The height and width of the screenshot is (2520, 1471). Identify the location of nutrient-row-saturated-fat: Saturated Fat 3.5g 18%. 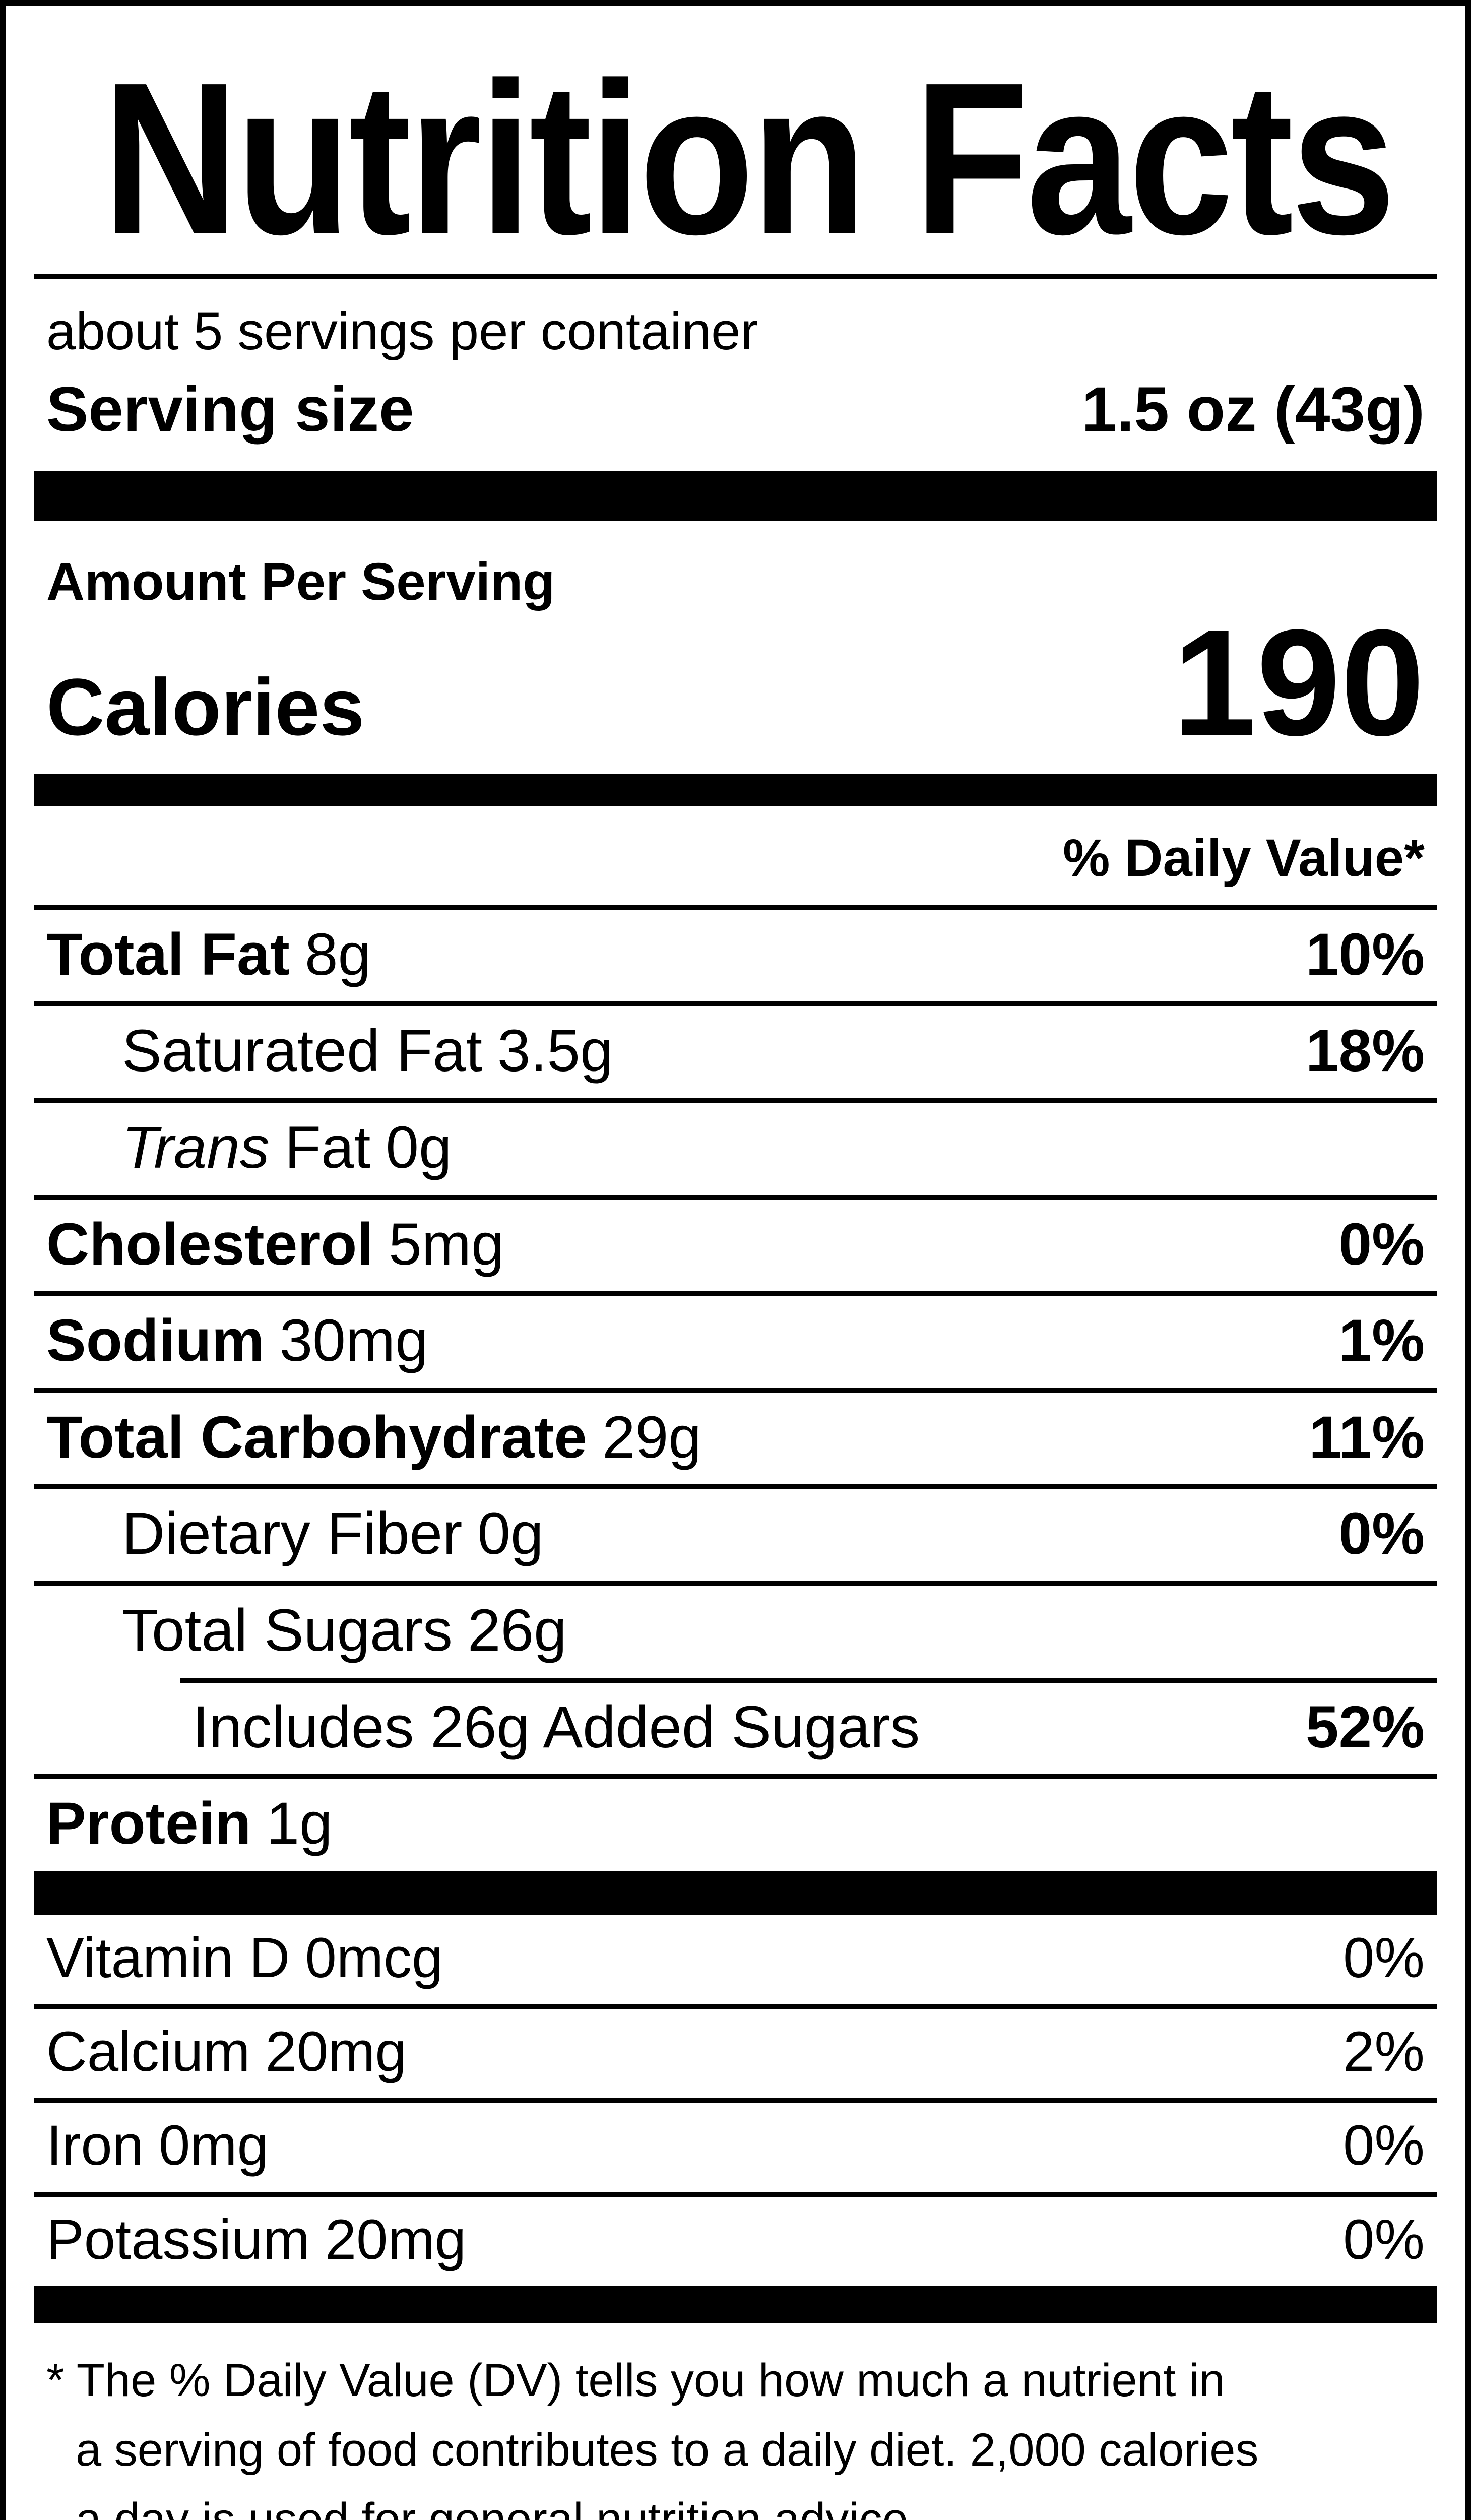
(735, 1049).